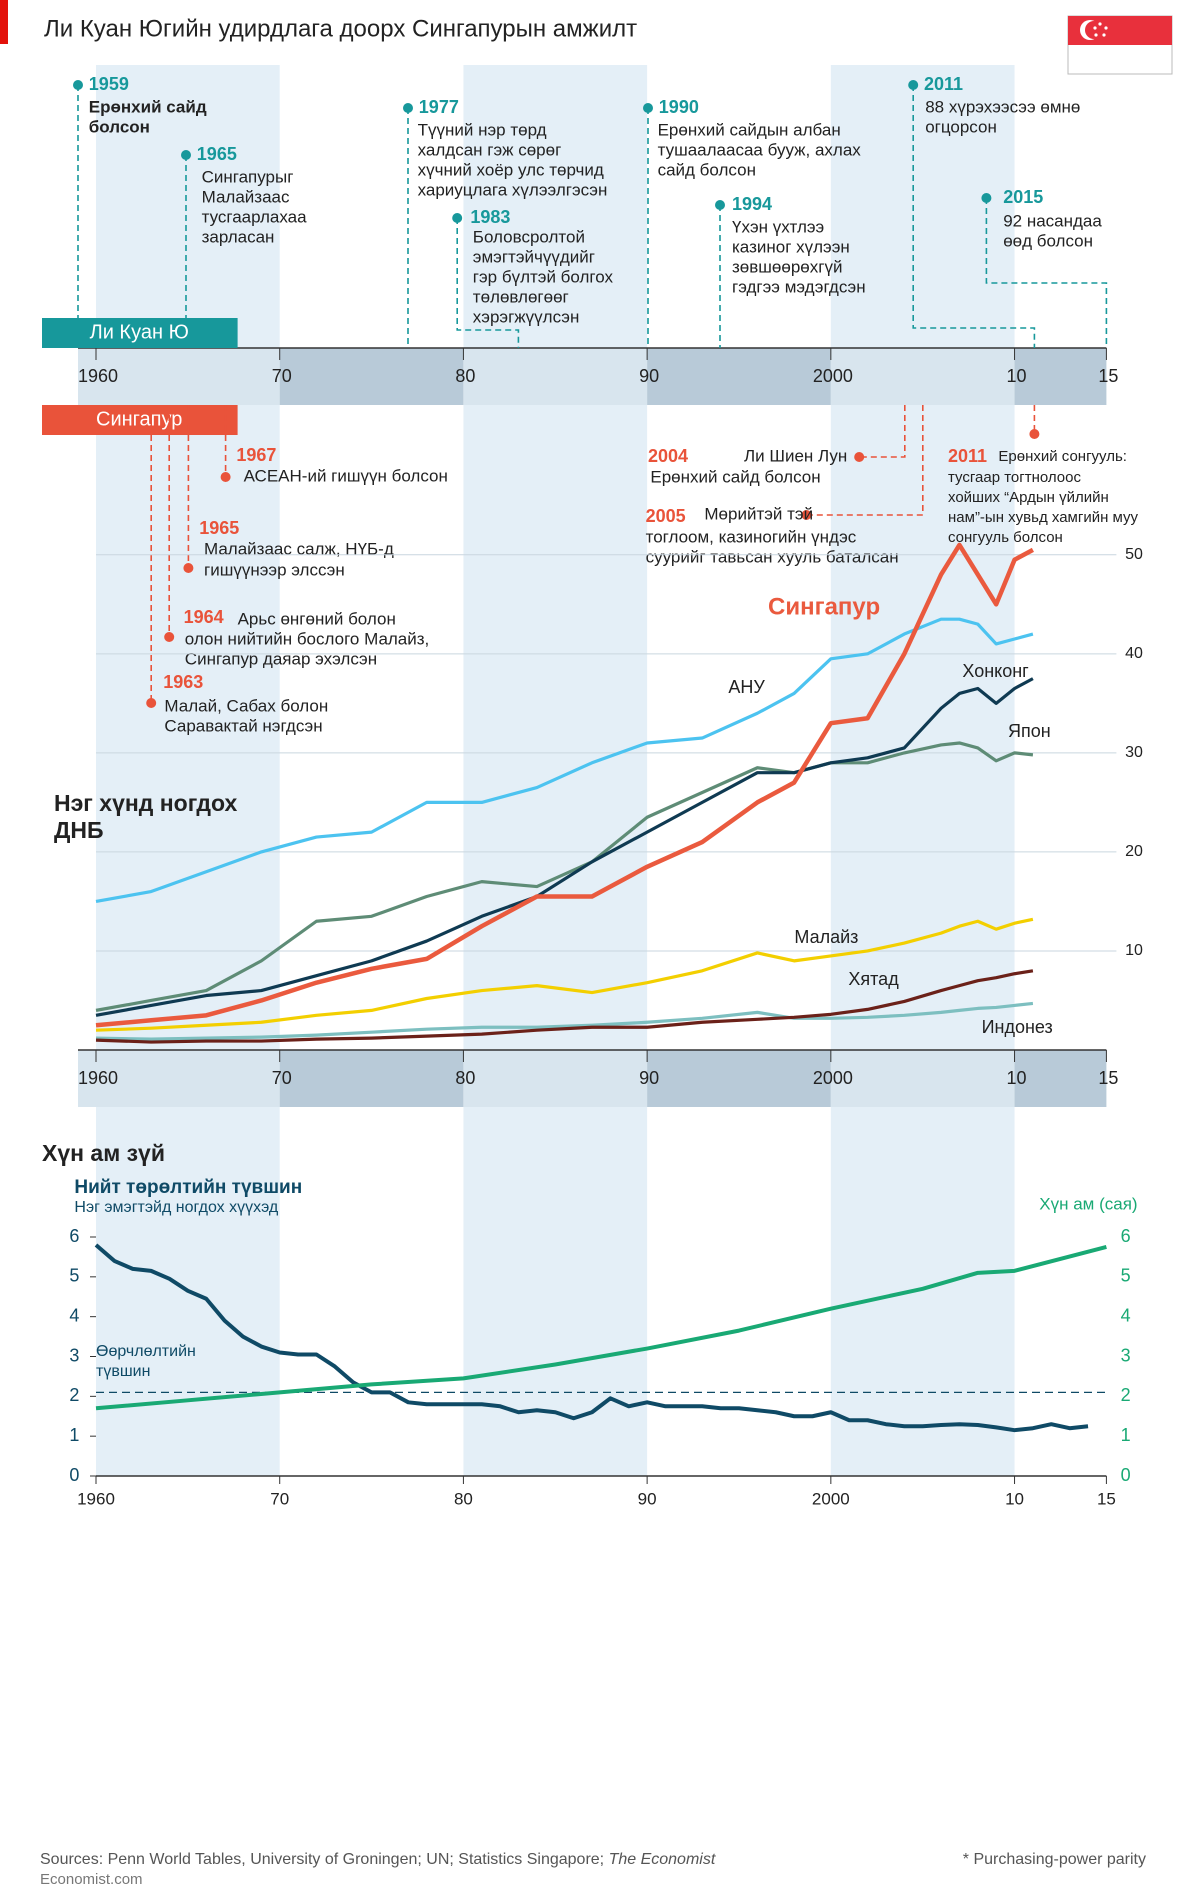  I want to click on y-tick-label: 3, so click(74, 1355).